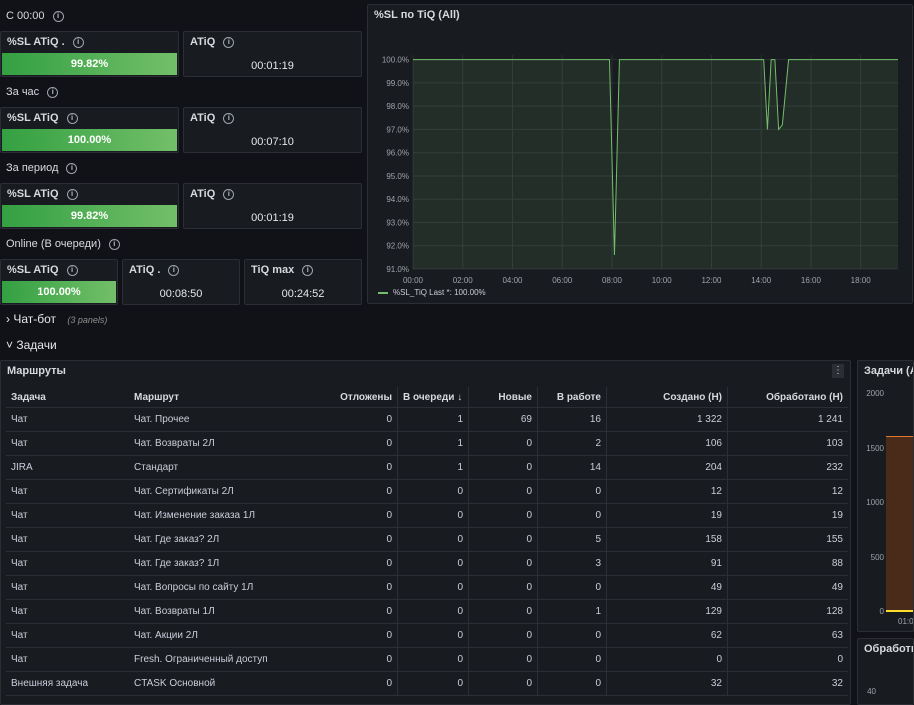 The width and height of the screenshot is (914, 705). What do you see at coordinates (875, 502) in the screenshot?
I see `y-tick-label: 1000` at bounding box center [875, 502].